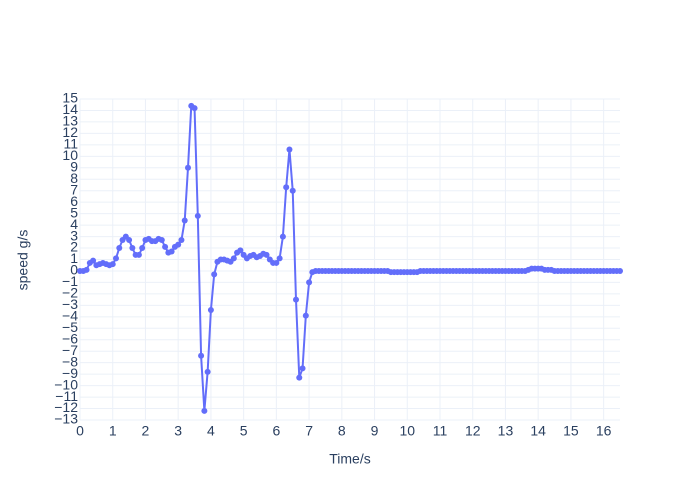 The image size is (700, 500). What do you see at coordinates (66, 407) in the screenshot?
I see `y-tick-label: −12` at bounding box center [66, 407].